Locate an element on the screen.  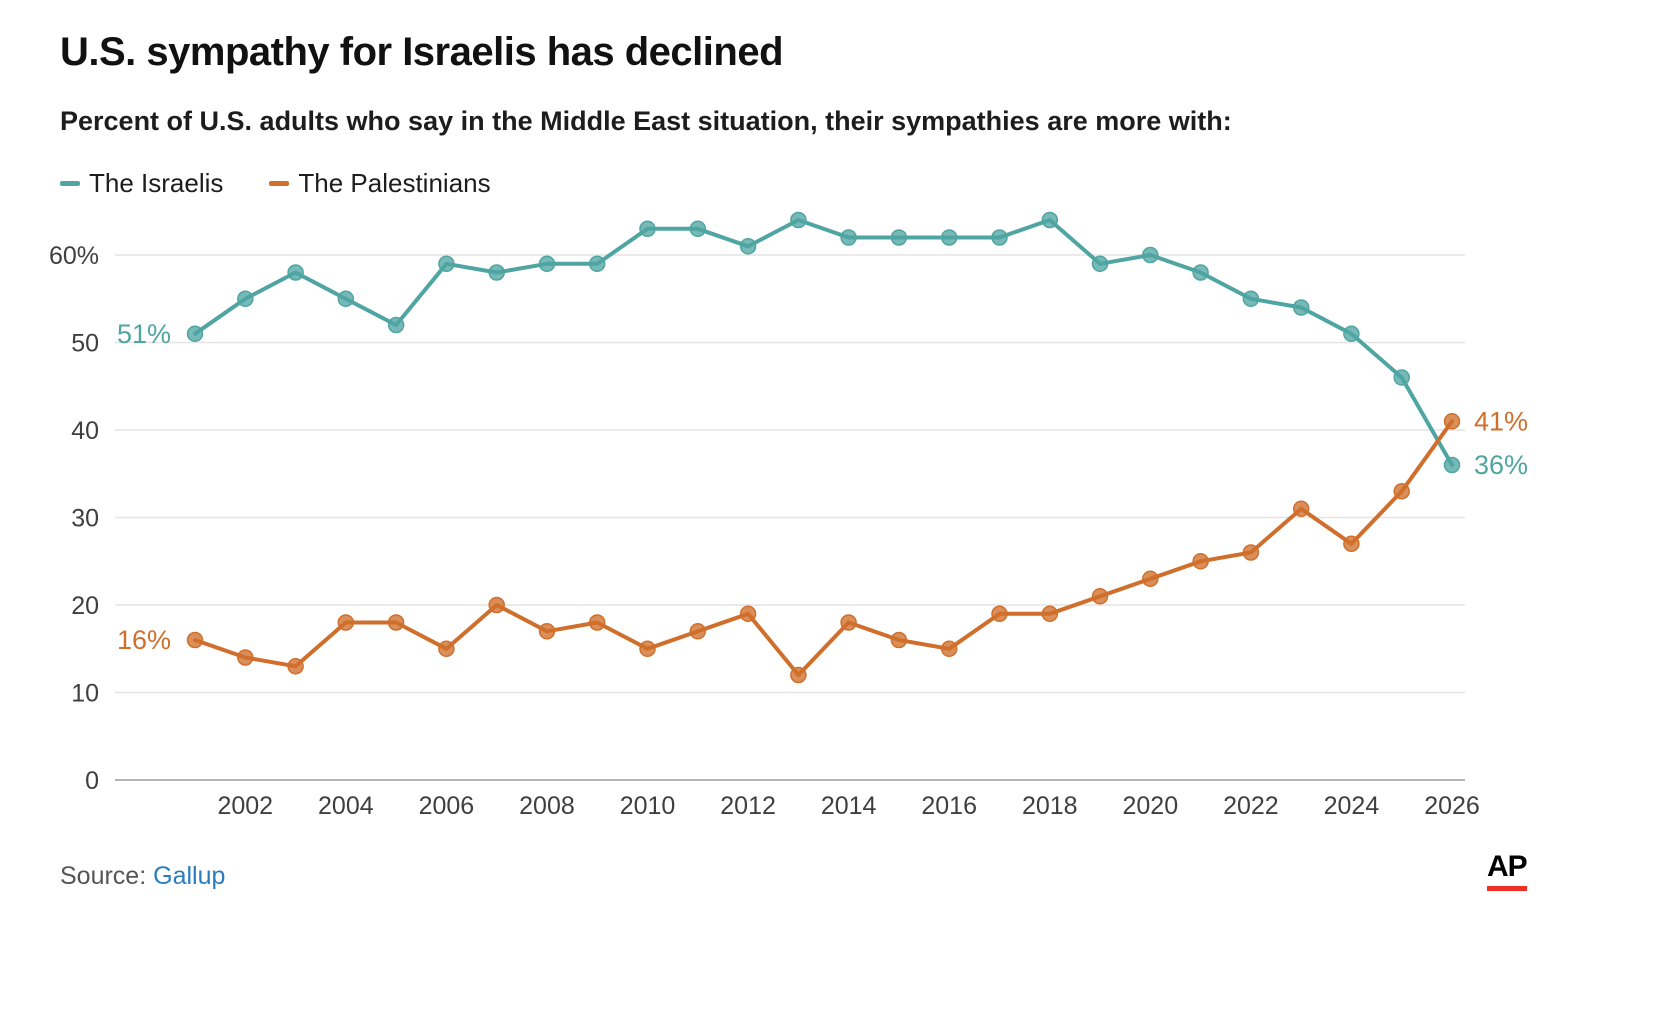
x-tick-label: 2022 is located at coordinates (1251, 806).